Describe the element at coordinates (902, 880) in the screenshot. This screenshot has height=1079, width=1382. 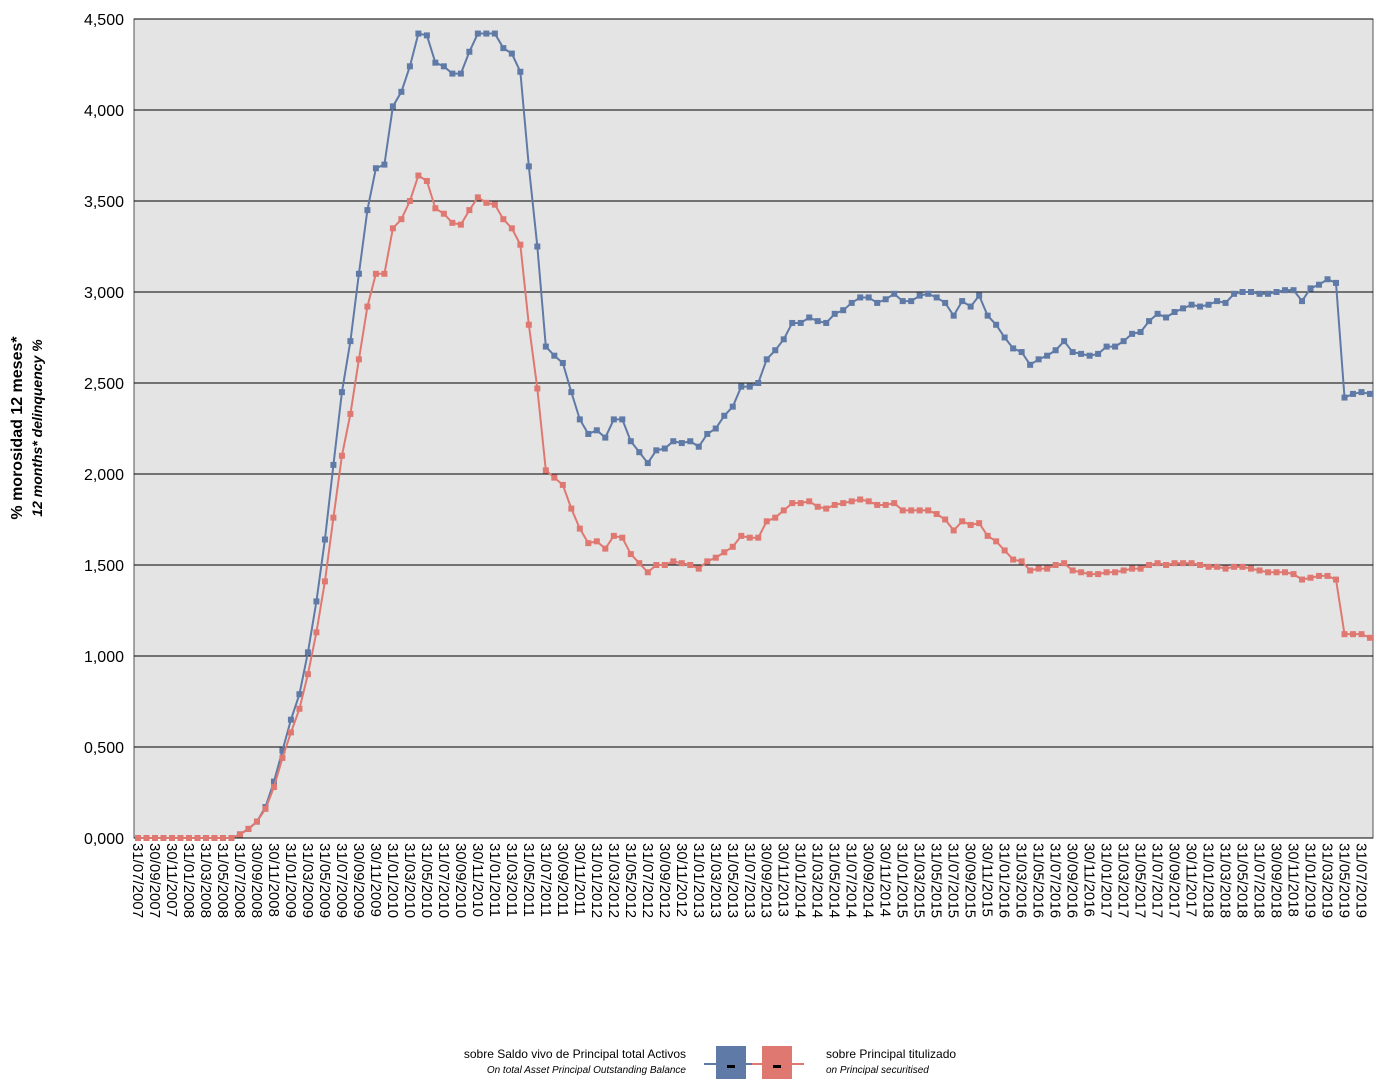
I see `x-tick-label: 31/01/2015` at that location.